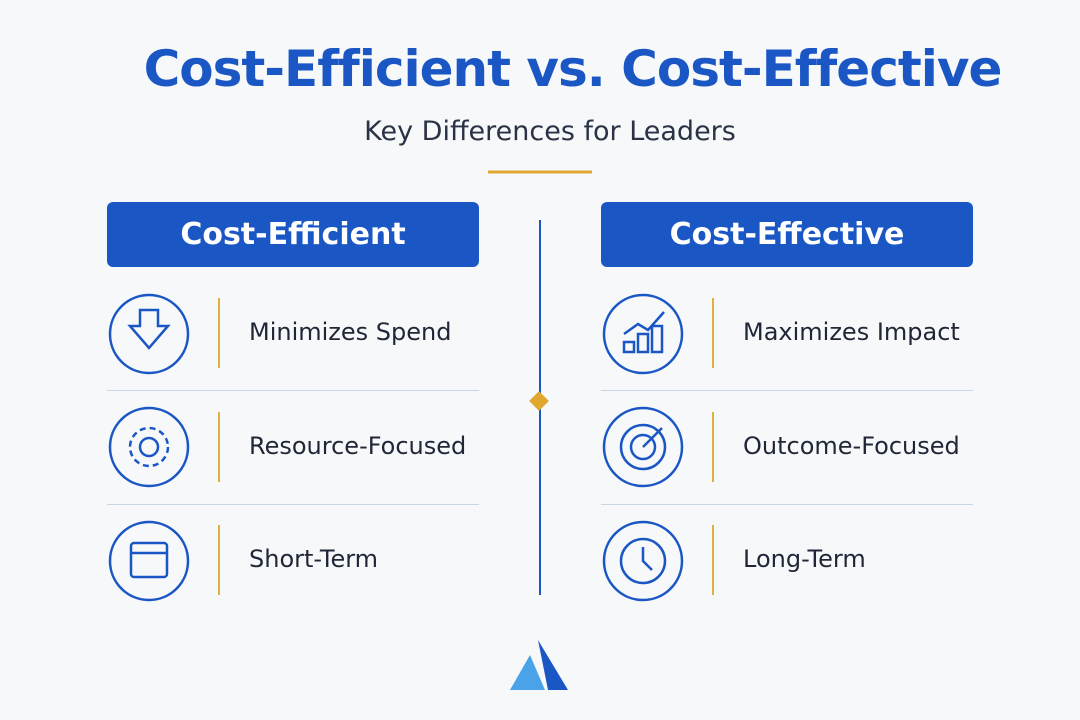 The width and height of the screenshot is (1080, 720). Describe the element at coordinates (550, 131) in the screenshot. I see `subtitle: Key Differences for Leaders` at that location.